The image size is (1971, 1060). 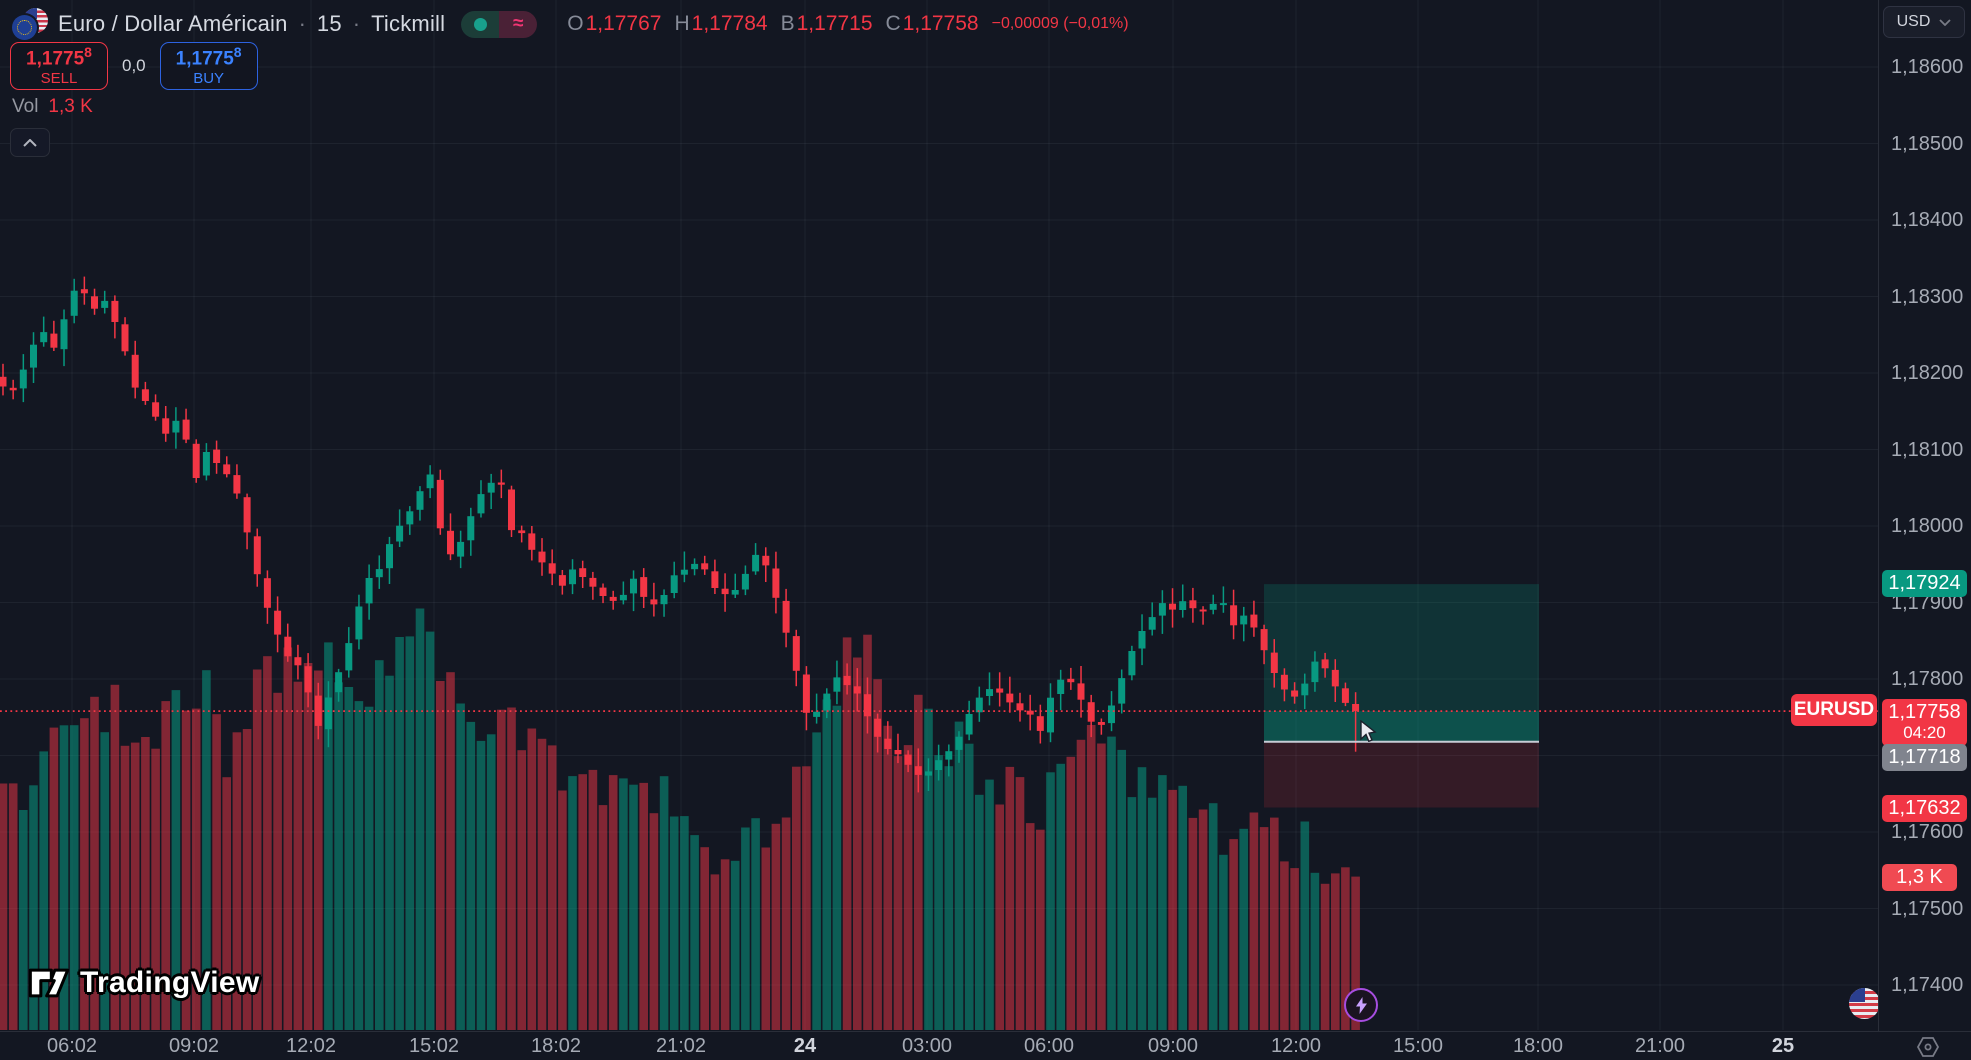 What do you see at coordinates (173, 23) in the screenshot?
I see `symbol-title: Euro / Dollar Américain` at bounding box center [173, 23].